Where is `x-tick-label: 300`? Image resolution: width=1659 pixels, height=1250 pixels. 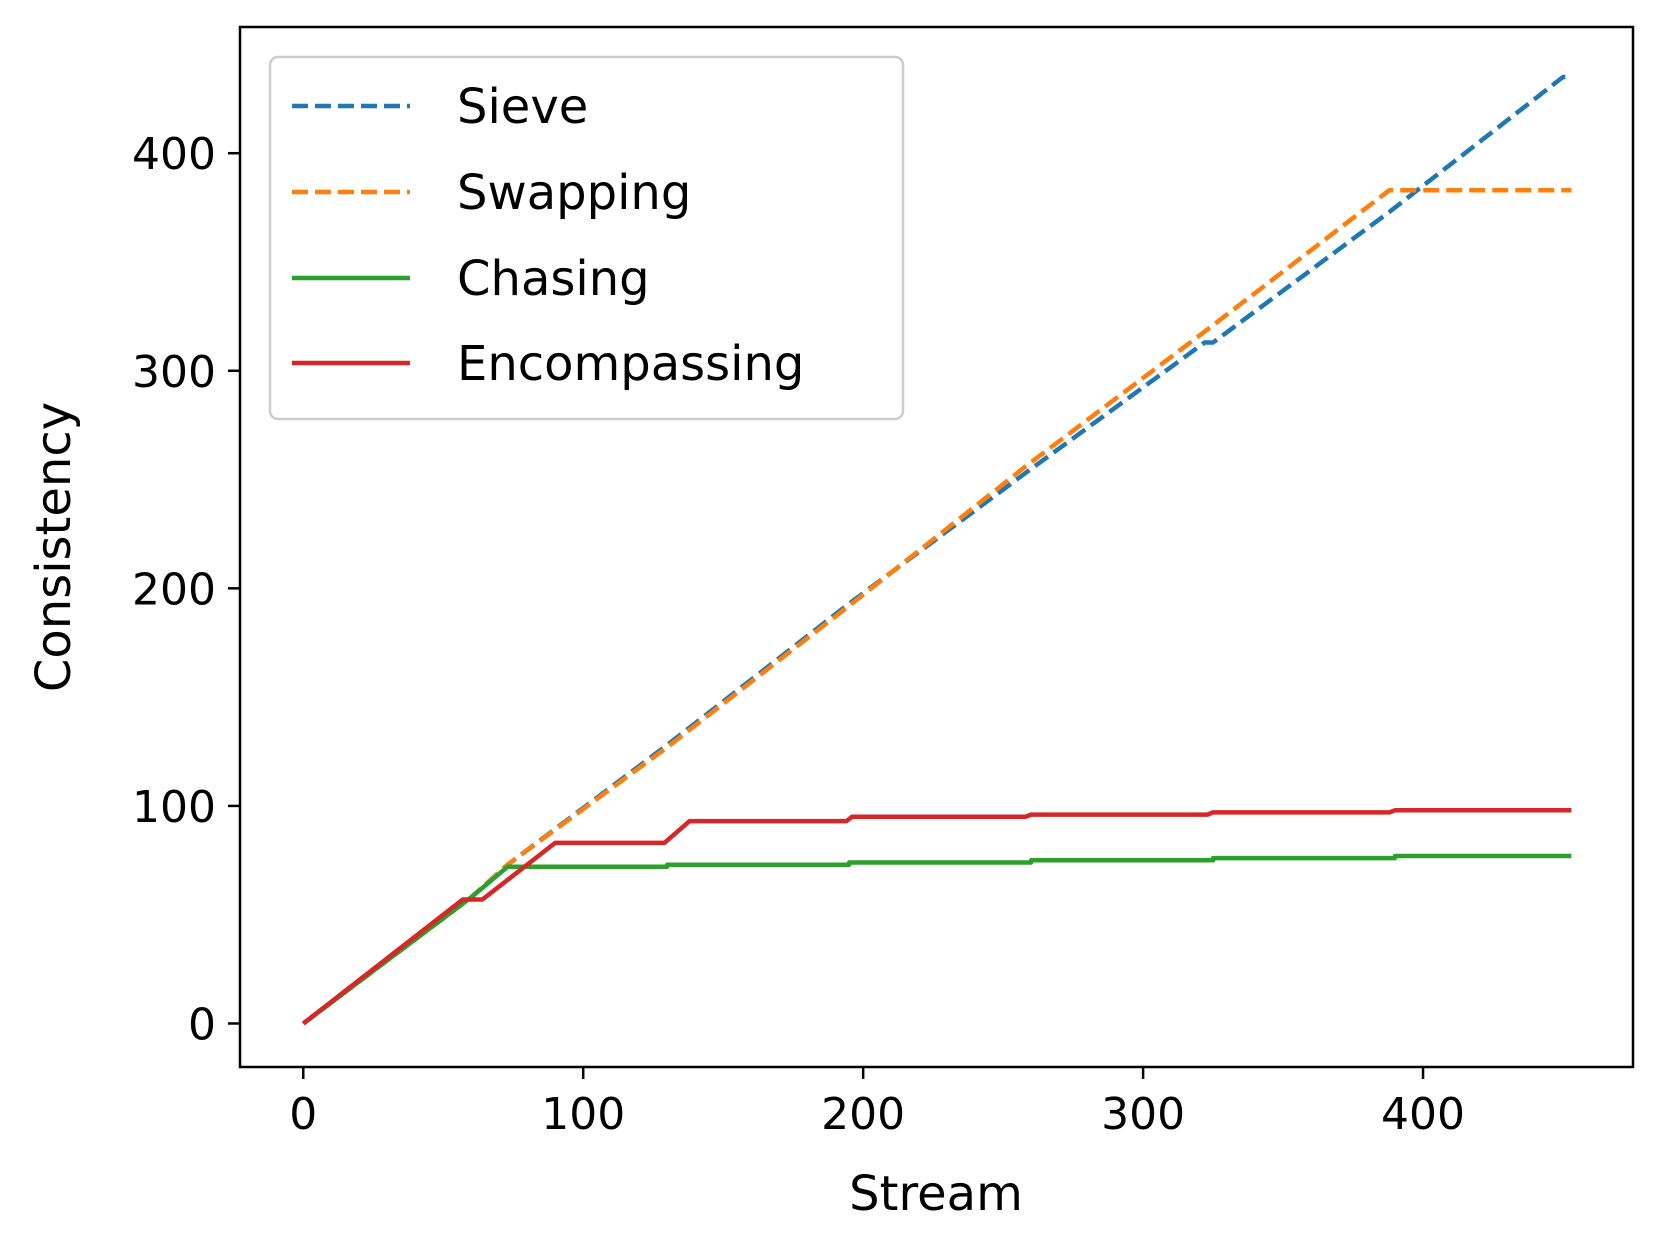
x-tick-label: 300 is located at coordinates (1143, 1114).